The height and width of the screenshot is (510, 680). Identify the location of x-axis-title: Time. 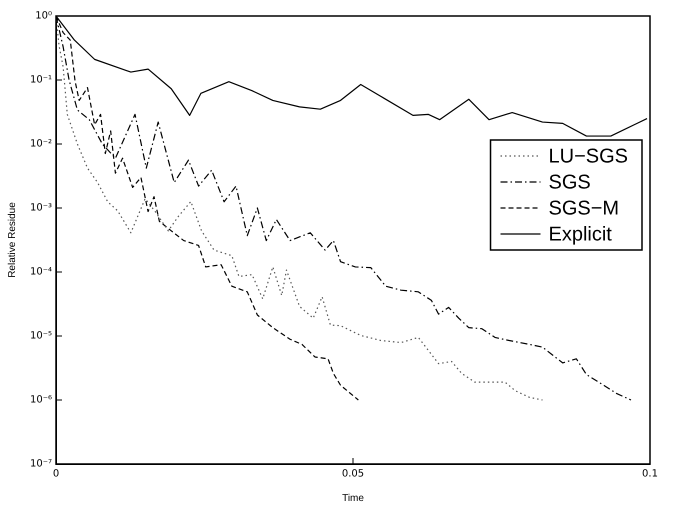
(353, 498).